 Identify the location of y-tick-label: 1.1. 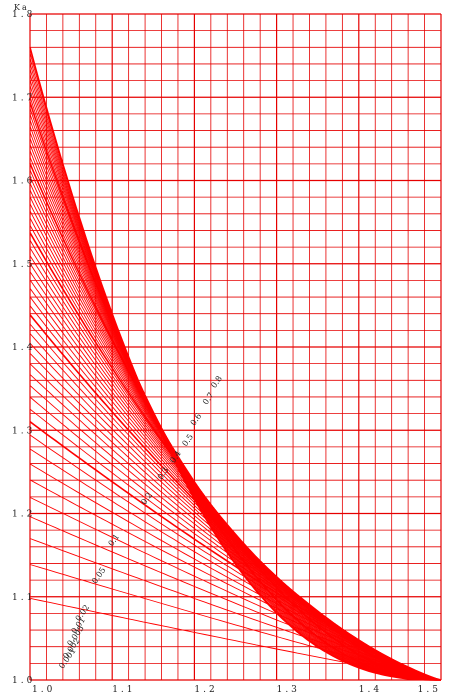
(23, 598).